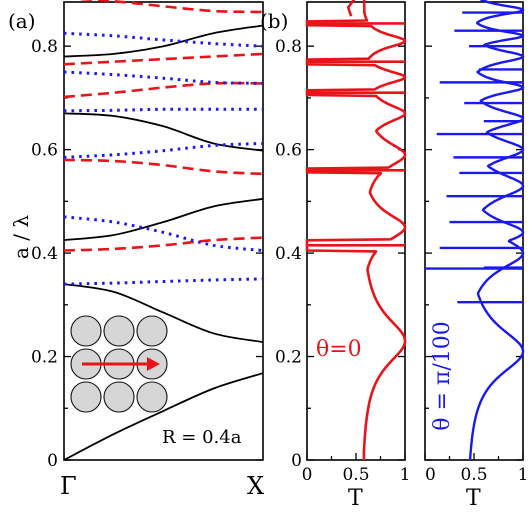 This screenshot has width=532, height=514. Describe the element at coordinates (274, 21) in the screenshot. I see `panel-b-label: (b)` at that location.